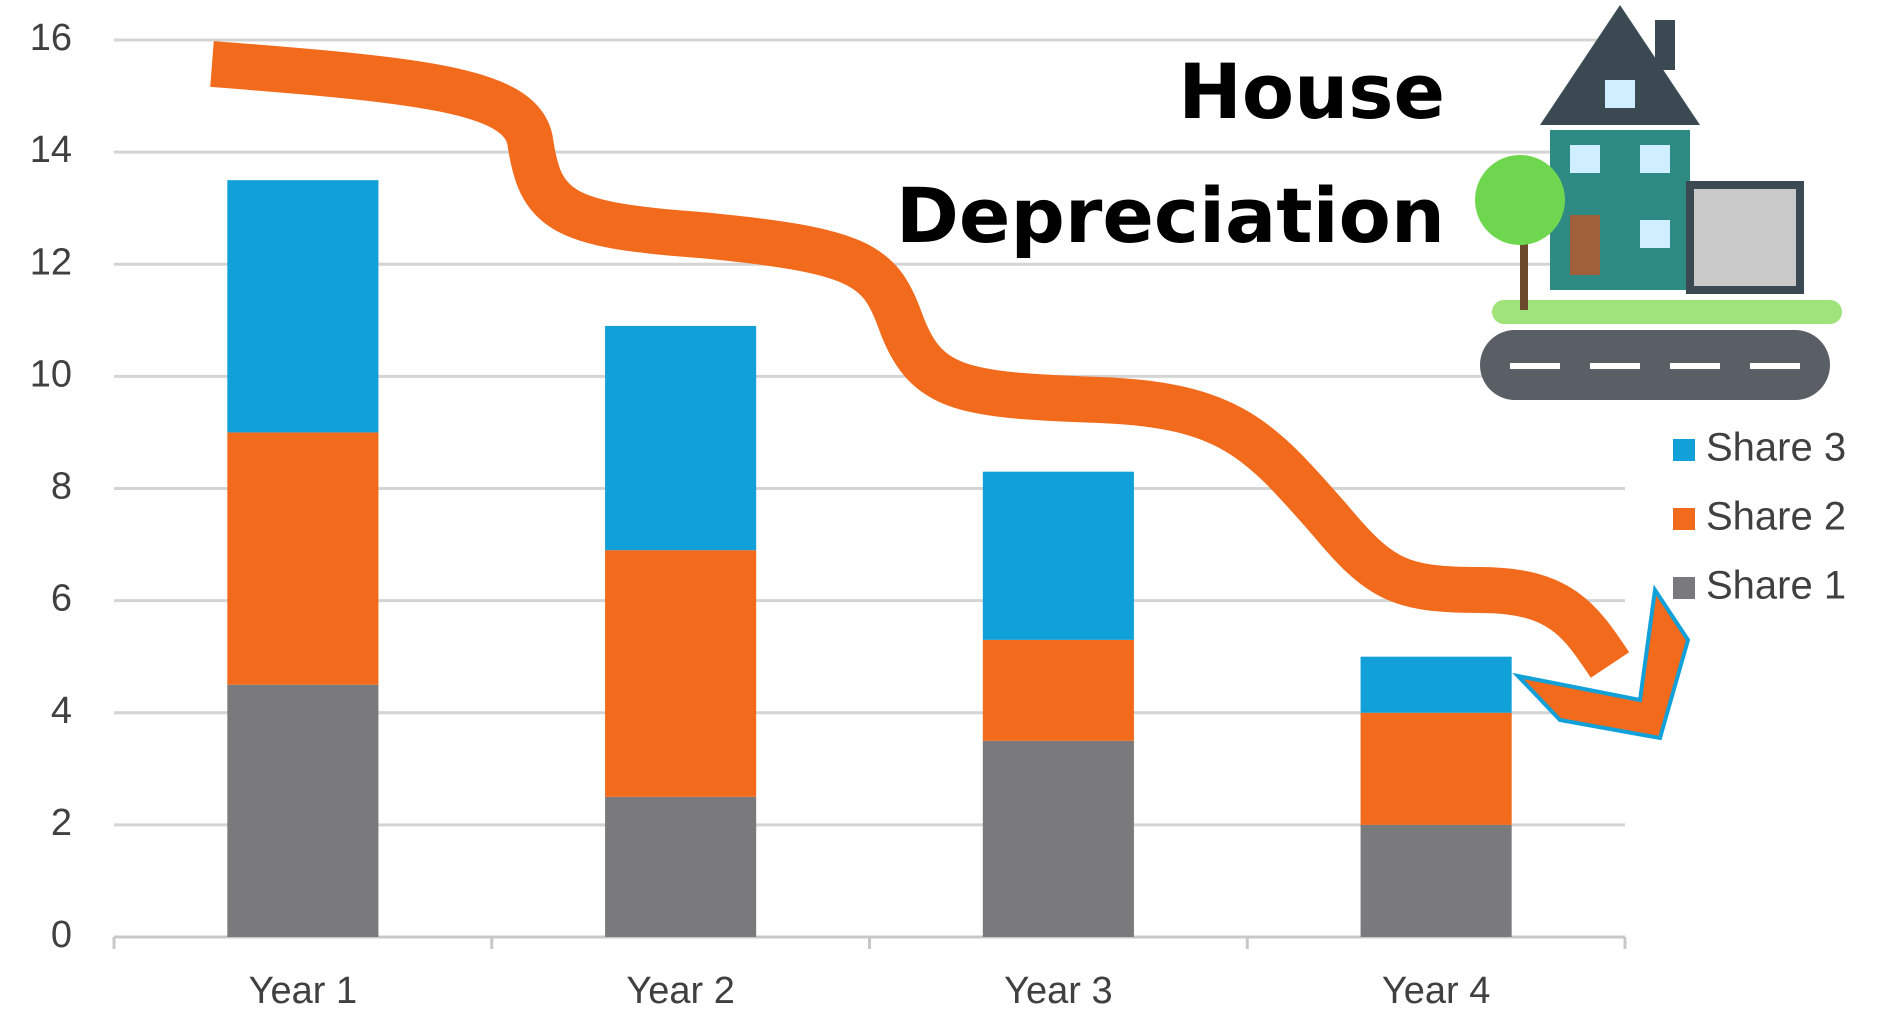  I want to click on x-tick-label: Year 2, so click(680, 991).